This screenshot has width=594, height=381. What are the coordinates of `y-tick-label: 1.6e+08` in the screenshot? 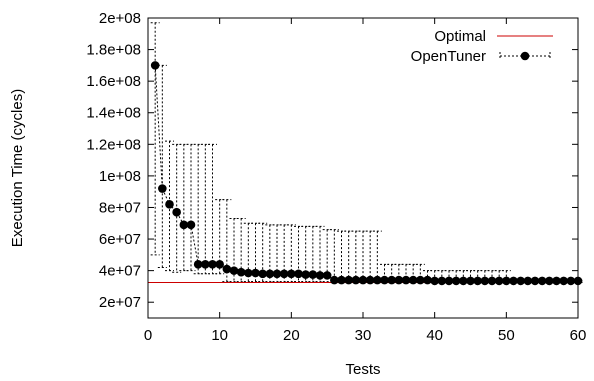 It's located at (113, 81).